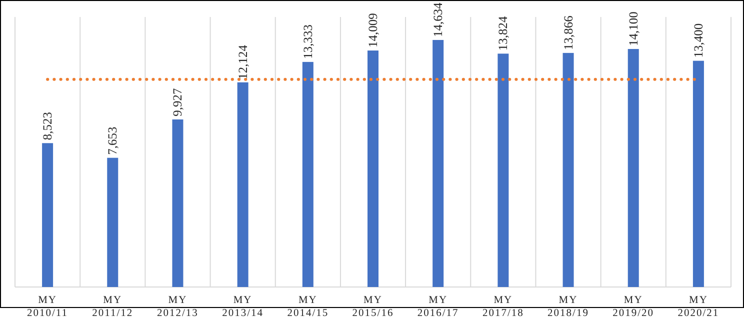 The image size is (744, 327). Describe the element at coordinates (177, 102) in the screenshot. I see `data-label: 9,927` at that location.